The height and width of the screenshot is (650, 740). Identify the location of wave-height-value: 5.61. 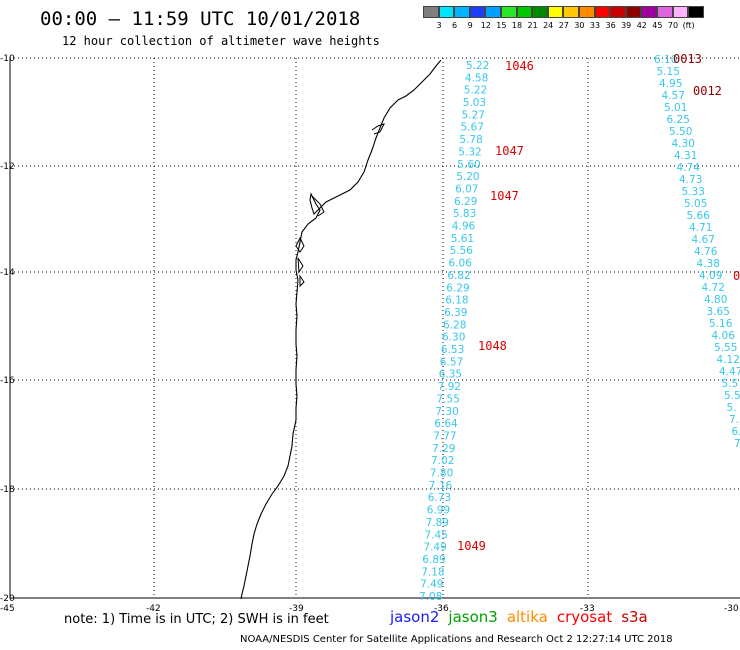
(462, 239).